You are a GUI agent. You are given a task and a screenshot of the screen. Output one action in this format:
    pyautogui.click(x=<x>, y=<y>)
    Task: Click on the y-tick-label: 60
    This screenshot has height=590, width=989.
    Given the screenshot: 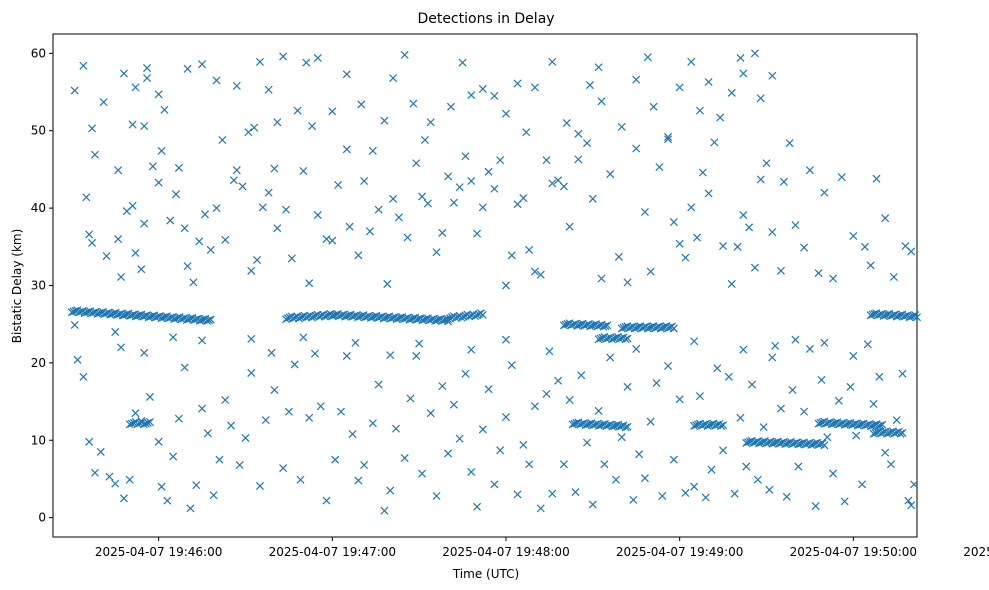 What is the action you would take?
    pyautogui.click(x=38, y=53)
    